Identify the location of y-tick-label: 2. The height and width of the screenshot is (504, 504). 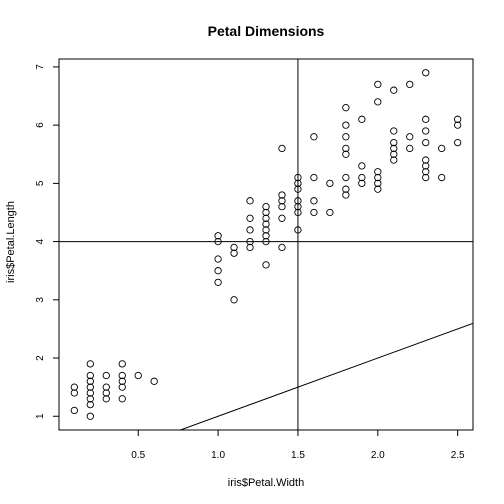
(40, 358).